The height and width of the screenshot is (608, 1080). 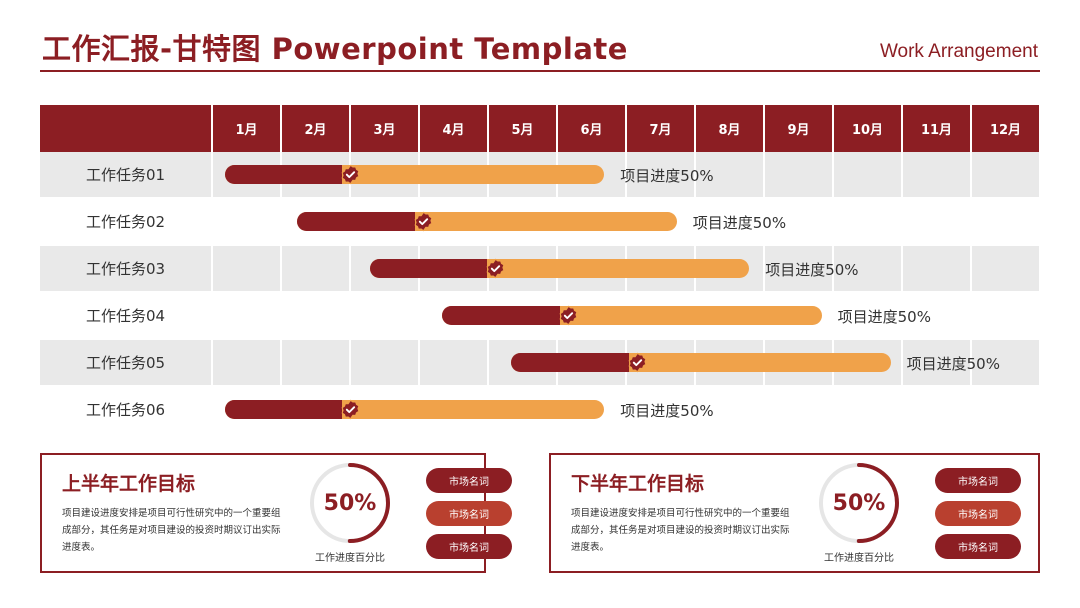 What do you see at coordinates (245, 128) in the screenshot?
I see `month-header-1: 1月` at bounding box center [245, 128].